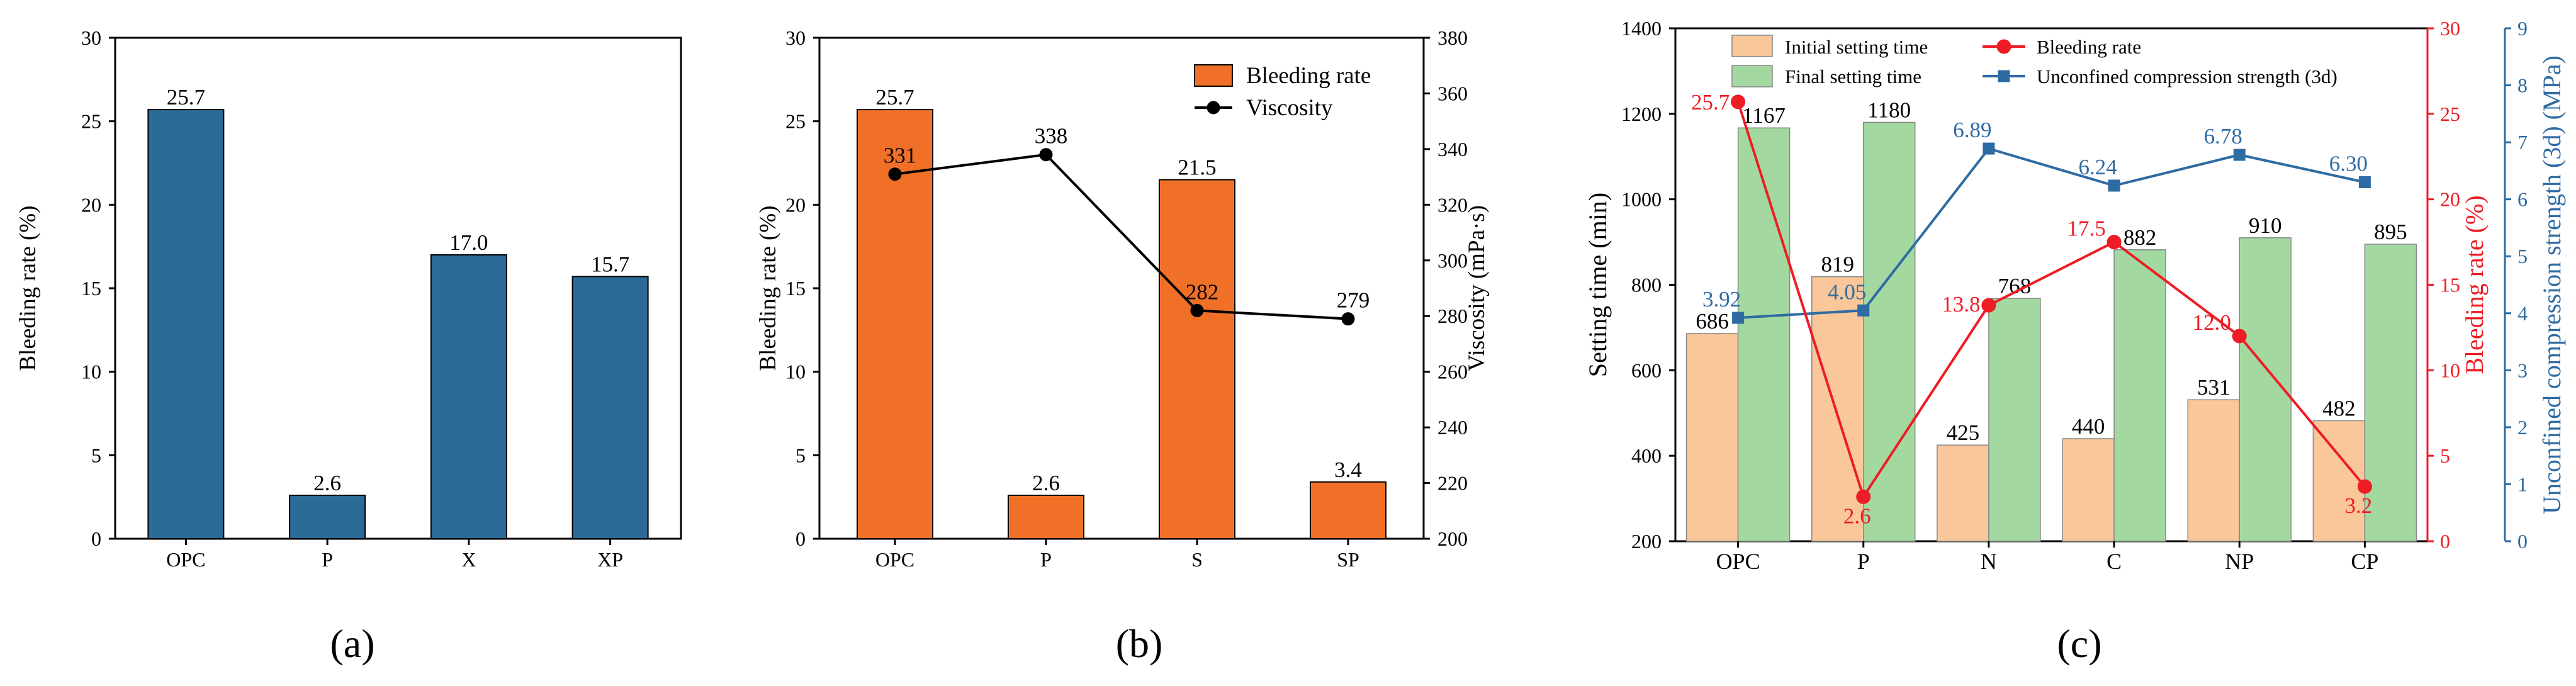 The height and width of the screenshot is (686, 2576). What do you see at coordinates (1308, 76) in the screenshot?
I see `legend-label-bleeding-rate: Bleeding rate` at bounding box center [1308, 76].